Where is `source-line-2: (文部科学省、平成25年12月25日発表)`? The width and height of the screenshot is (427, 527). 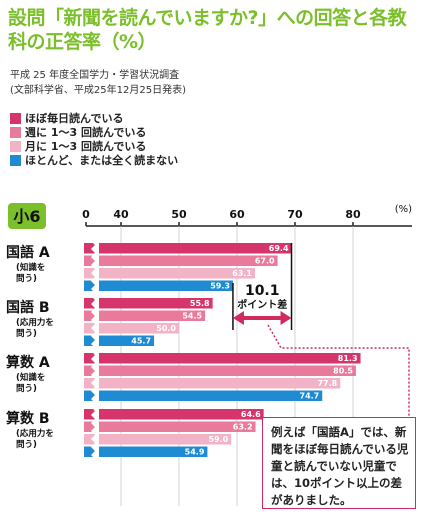 source-line-2: (文部科学省、平成25年12月25日発表) is located at coordinates (98, 90).